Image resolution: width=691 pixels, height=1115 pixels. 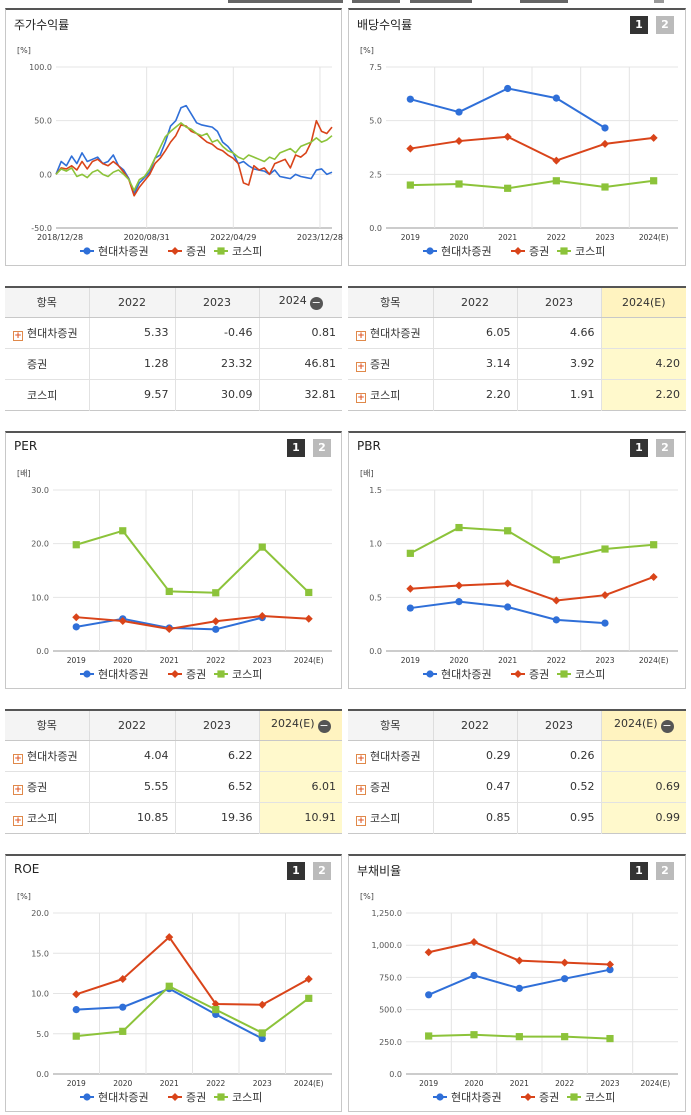 I want to click on y-tick-label: 1.0, so click(x=375, y=544).